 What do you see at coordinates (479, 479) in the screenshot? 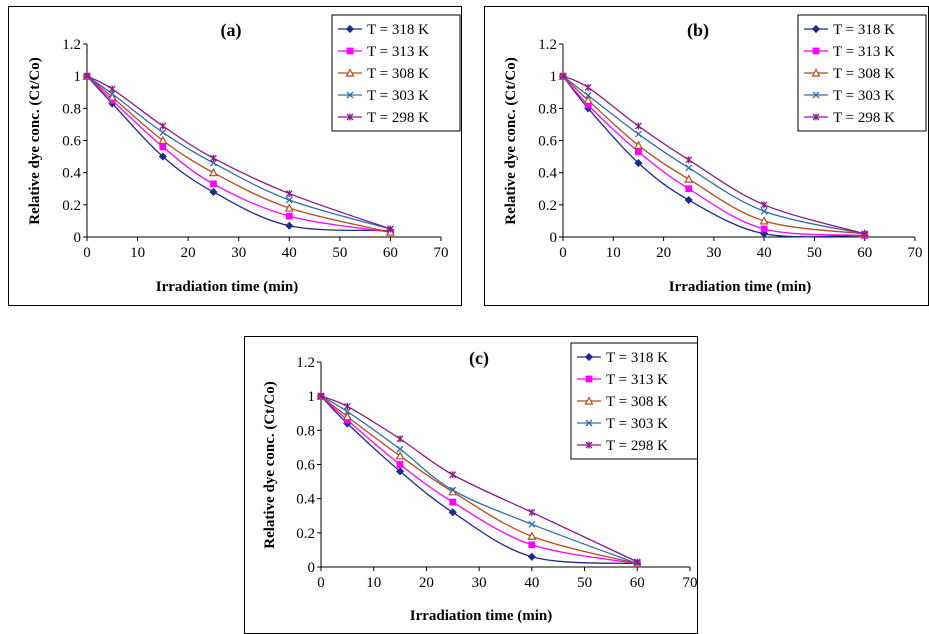
I see `series-t-308-k` at bounding box center [479, 479].